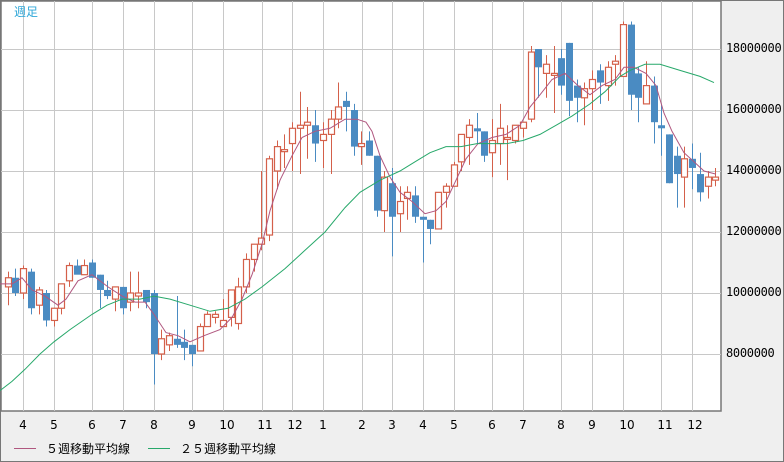  I want to click on legend-label-ma25: ２５週移動平均線, so click(228, 449).